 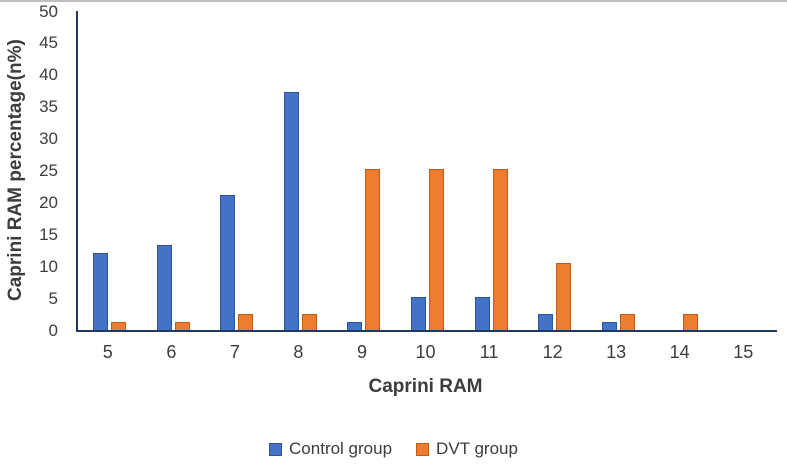 I want to click on x-tick-label: 5, so click(x=107, y=352).